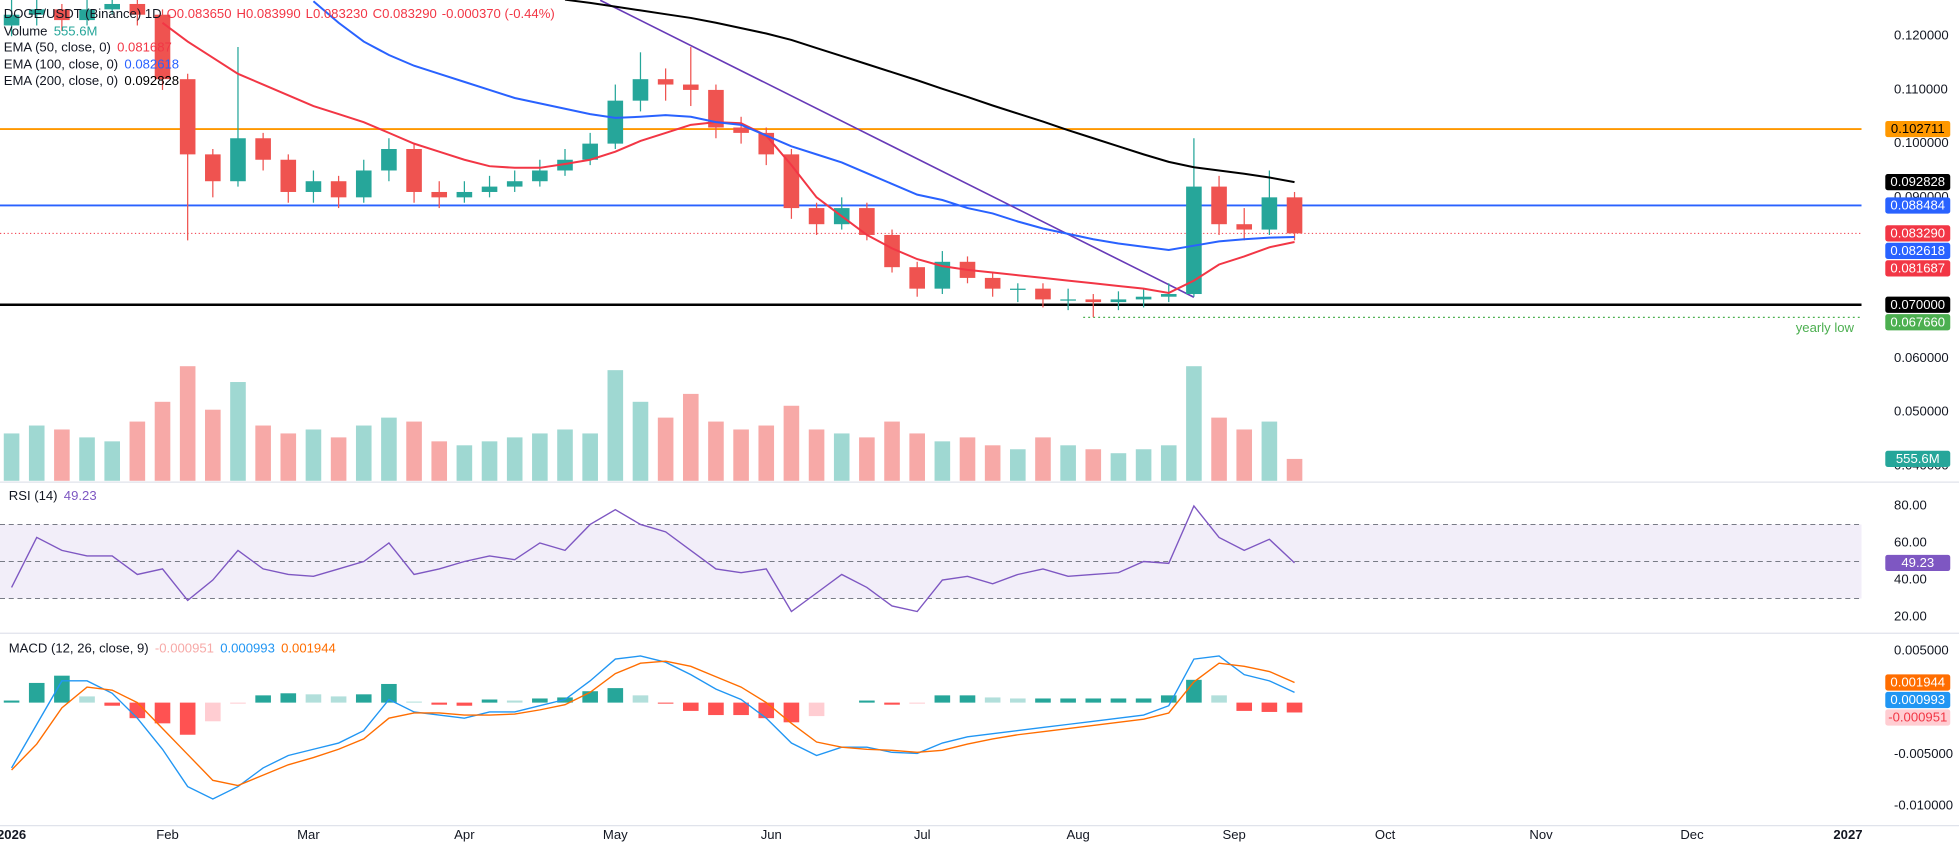 The image size is (1959, 846). What do you see at coordinates (167, 834) in the screenshot?
I see `x-tick-label: Feb` at bounding box center [167, 834].